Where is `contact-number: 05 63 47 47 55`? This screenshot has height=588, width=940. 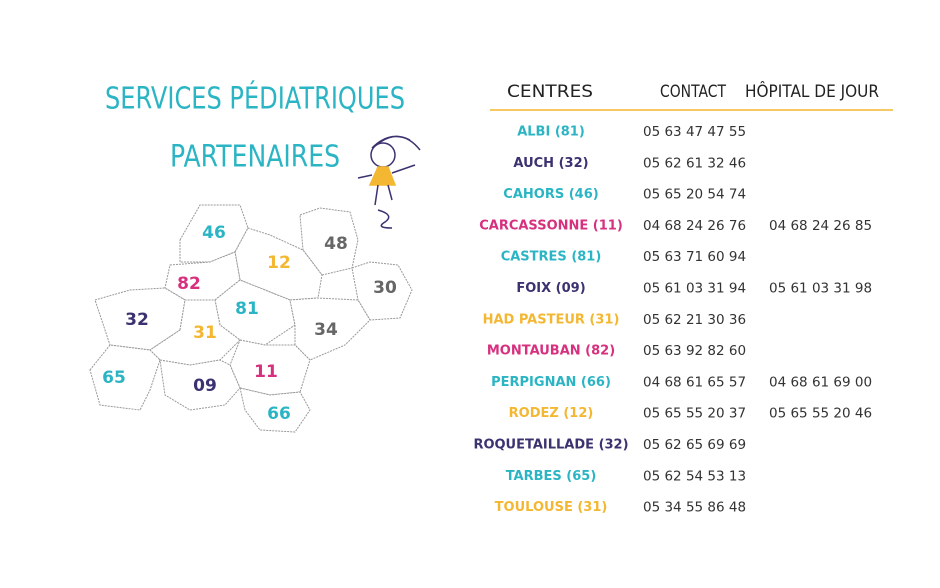 contact-number: 05 63 47 47 55 is located at coordinates (694, 132).